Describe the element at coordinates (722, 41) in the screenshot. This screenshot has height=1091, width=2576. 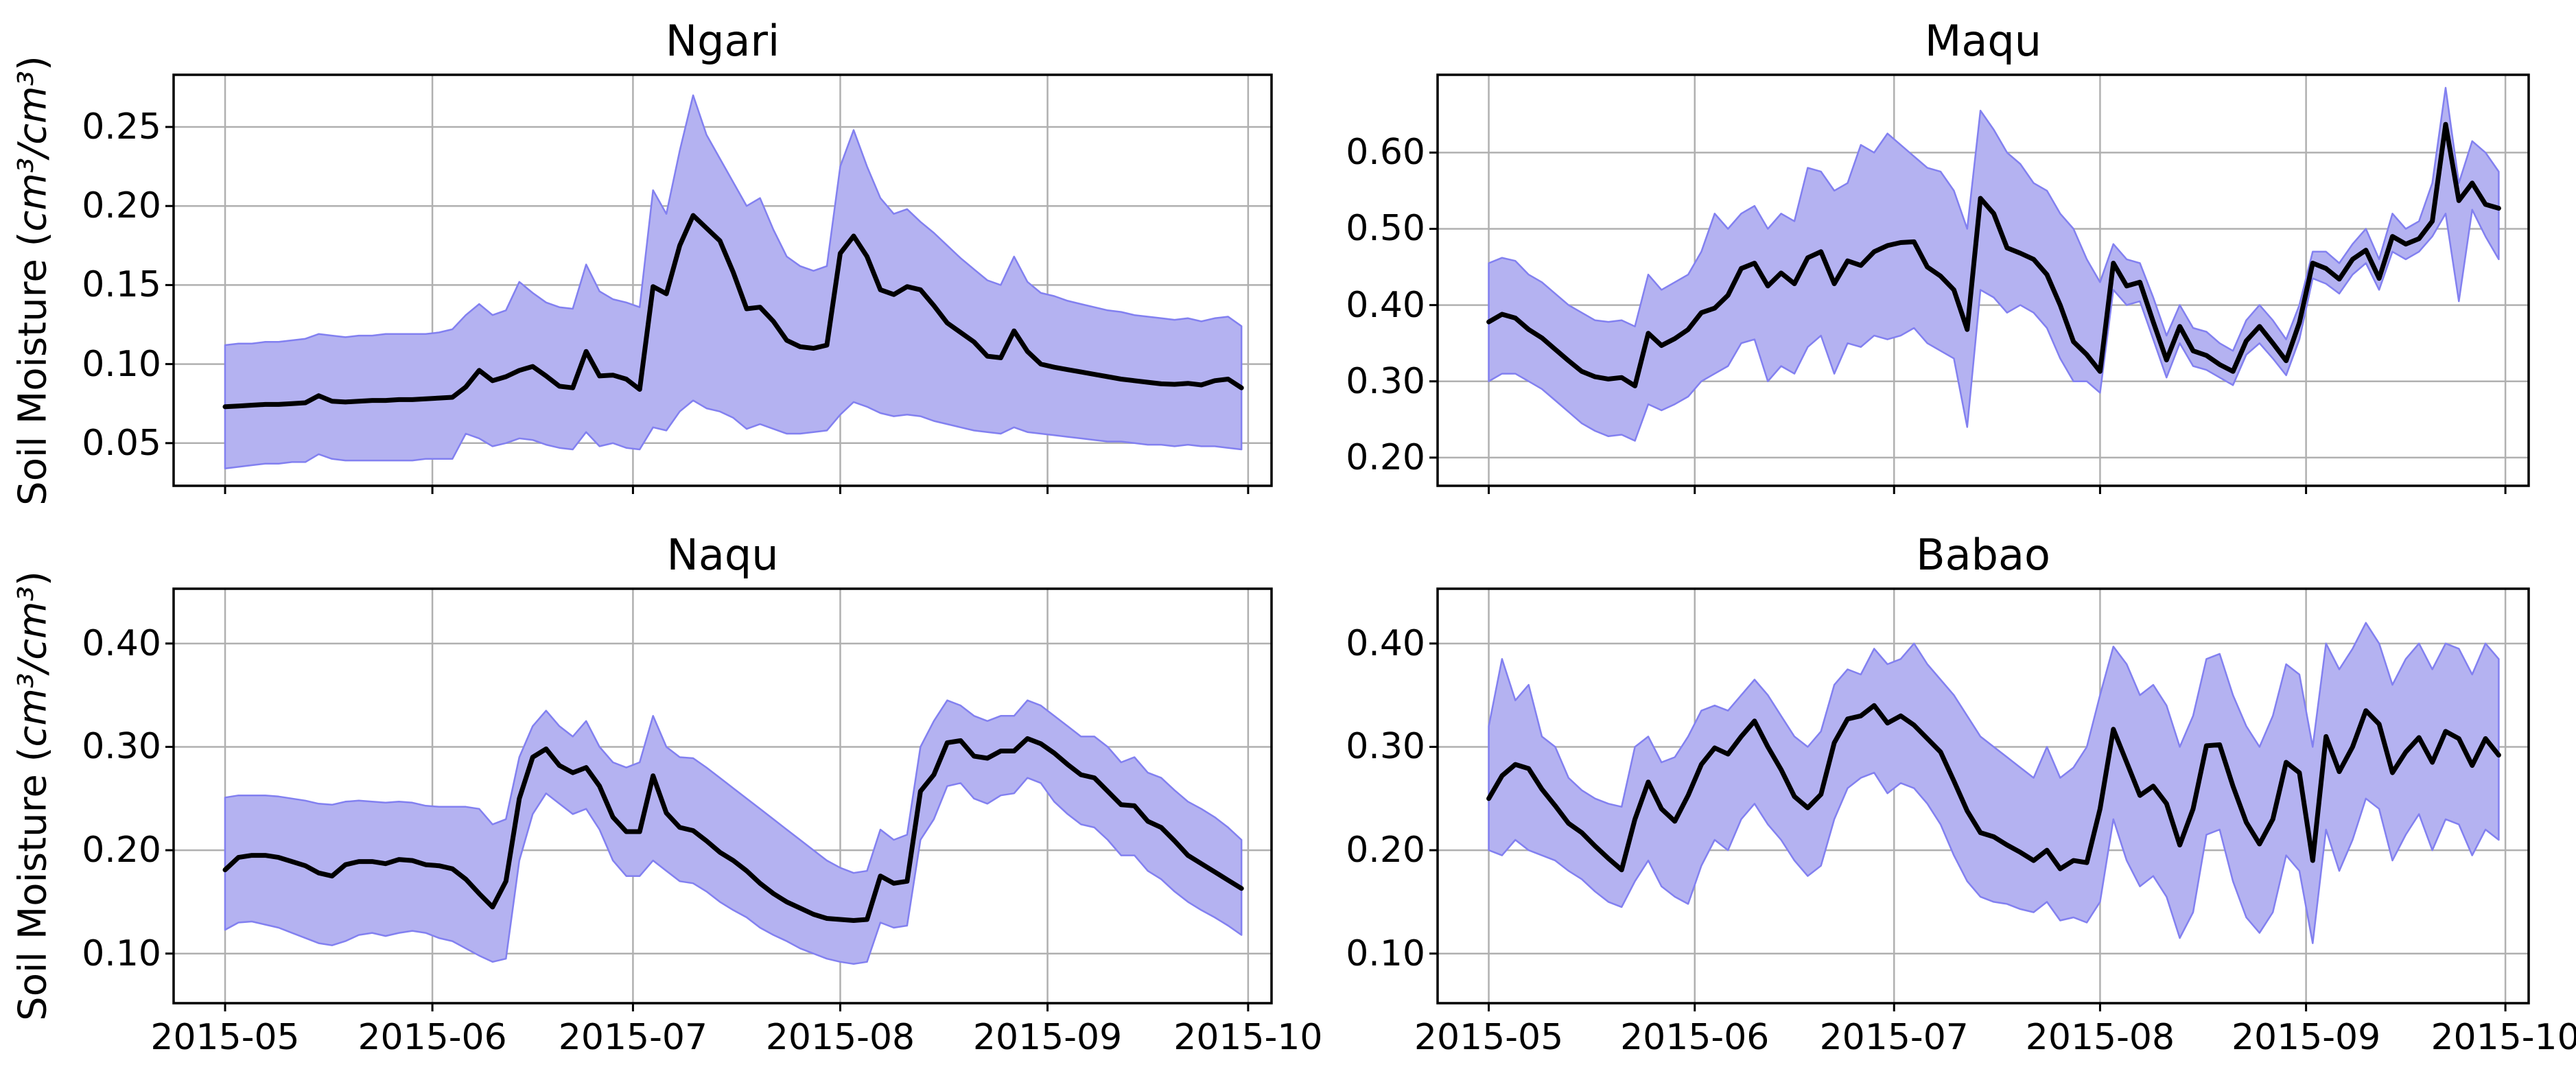
I see `chart-title-ngari: Ngari` at that location.